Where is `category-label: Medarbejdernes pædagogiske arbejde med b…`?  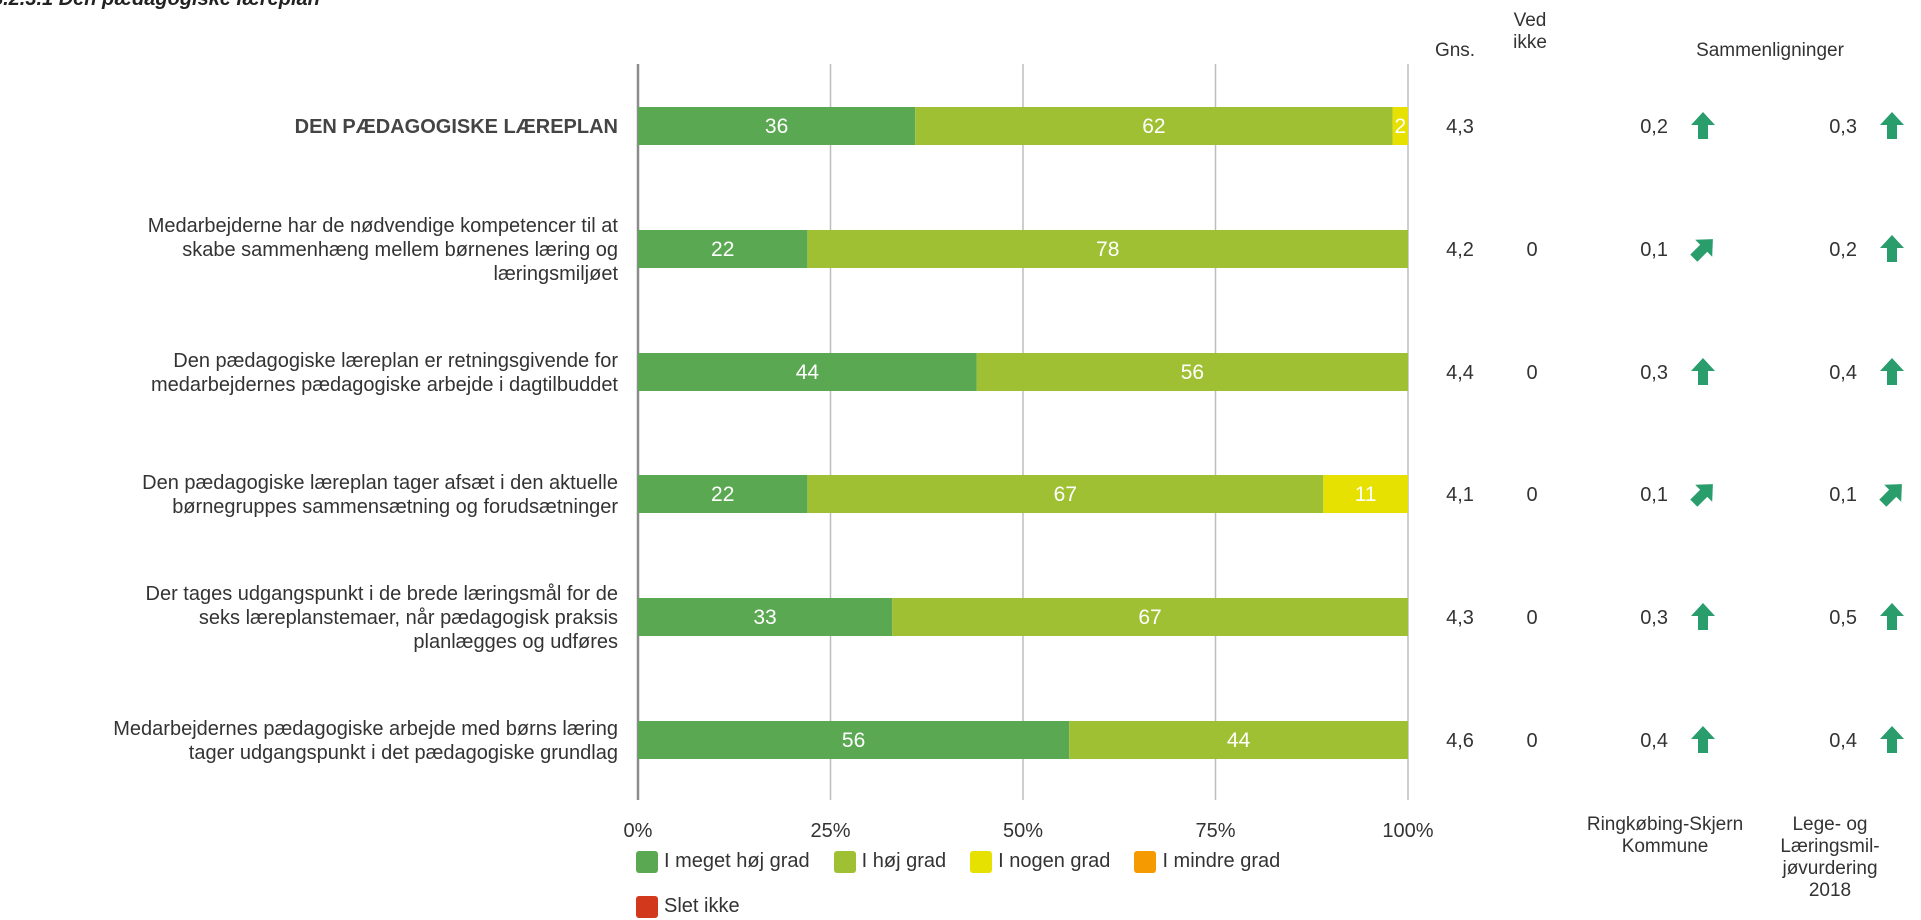 category-label: Medarbejdernes pædagogiske arbejde med b… is located at coordinates (365, 729).